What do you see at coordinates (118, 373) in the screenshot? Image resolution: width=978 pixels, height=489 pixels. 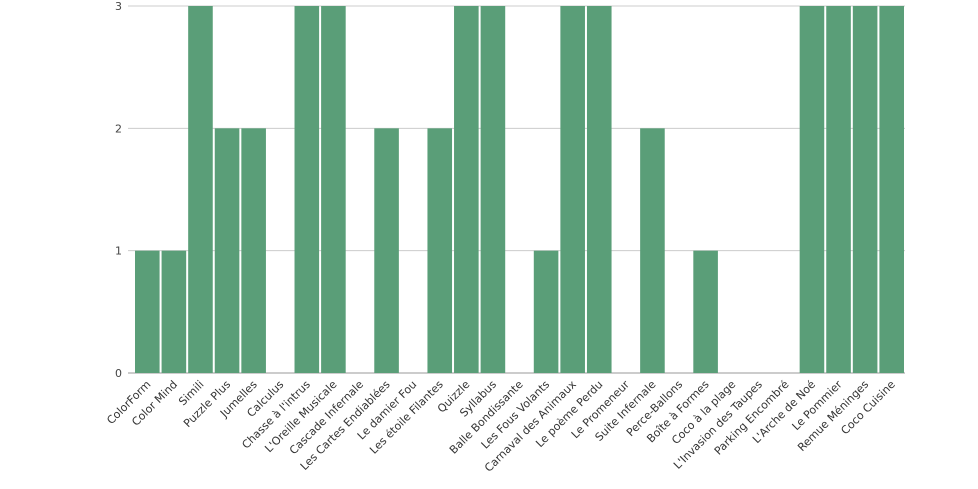 I see `y-tick-label: 0` at bounding box center [118, 373].